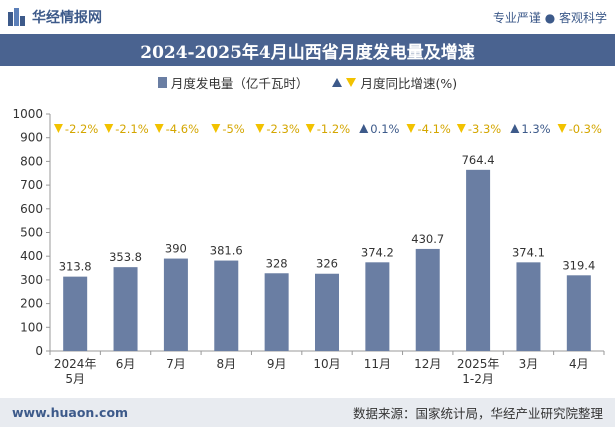  What do you see at coordinates (529, 364) in the screenshot?
I see `category-label: 3月` at bounding box center [529, 364].